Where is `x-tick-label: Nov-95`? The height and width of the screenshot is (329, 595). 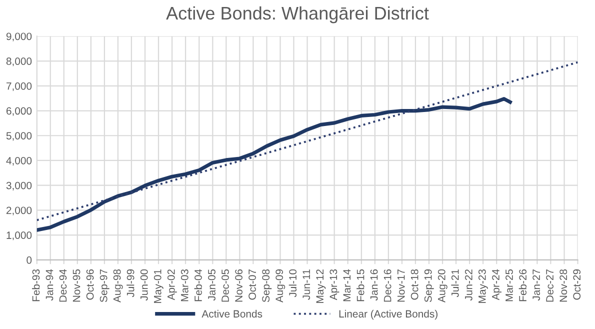 x-tick-label: Nov-95 is located at coordinates (76, 285).